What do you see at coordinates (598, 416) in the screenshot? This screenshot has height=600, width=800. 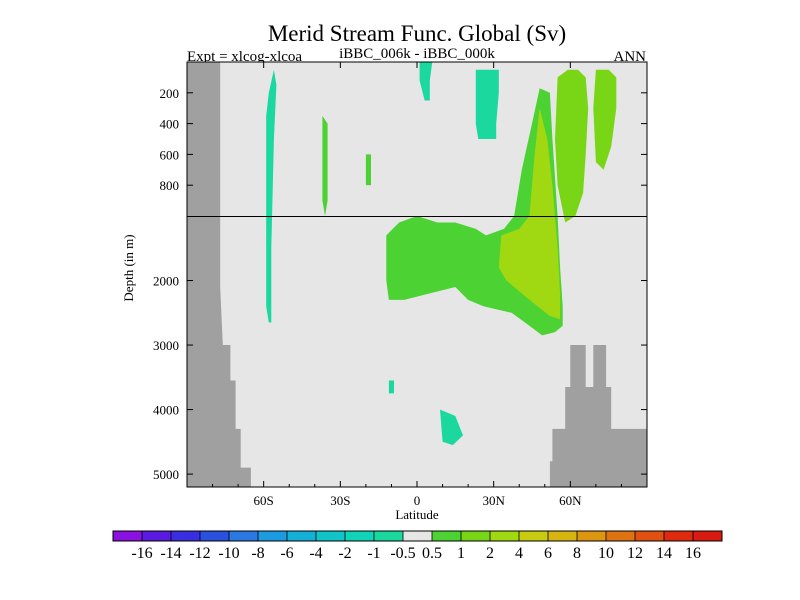 I see `land-arctic` at bounding box center [598, 416].